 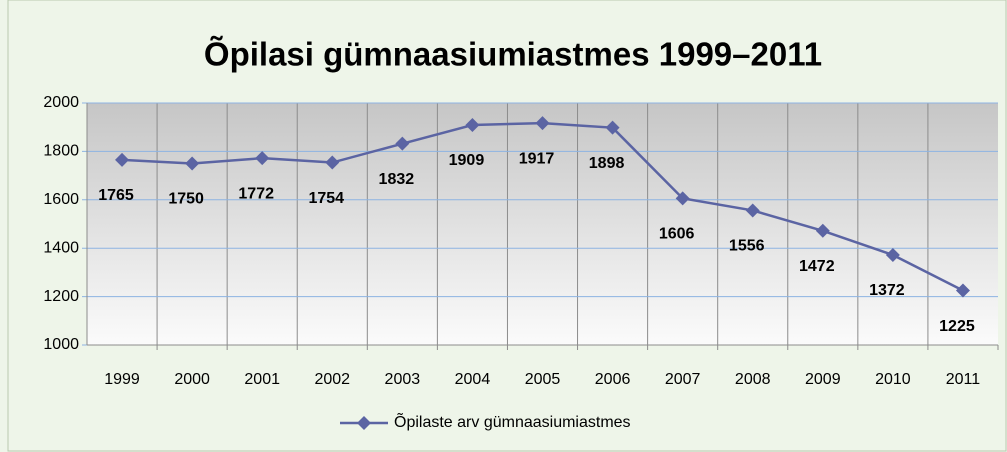 What do you see at coordinates (61, 344) in the screenshot?
I see `y-tick-label: 1000` at bounding box center [61, 344].